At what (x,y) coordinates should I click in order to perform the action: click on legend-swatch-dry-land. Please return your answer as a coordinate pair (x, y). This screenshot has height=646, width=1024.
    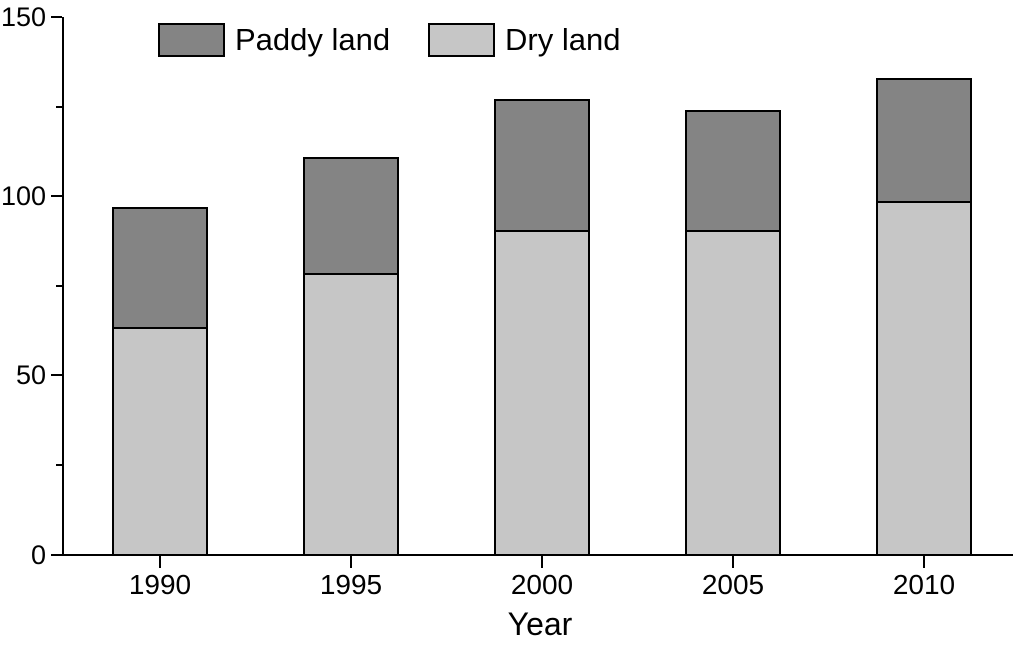
    Looking at the image, I should click on (461, 40).